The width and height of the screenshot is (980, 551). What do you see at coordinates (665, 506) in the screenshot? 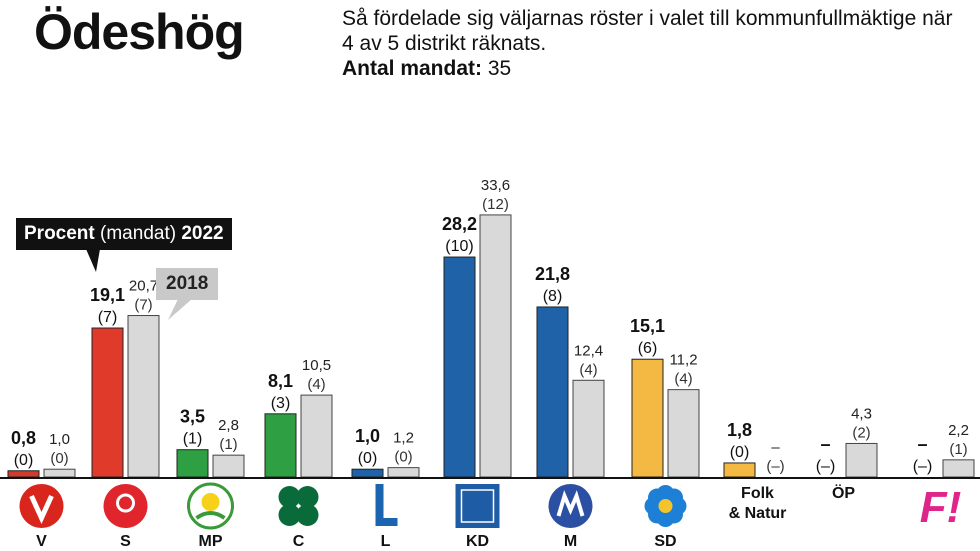
I see `sd-flower-logo-icon` at bounding box center [665, 506].